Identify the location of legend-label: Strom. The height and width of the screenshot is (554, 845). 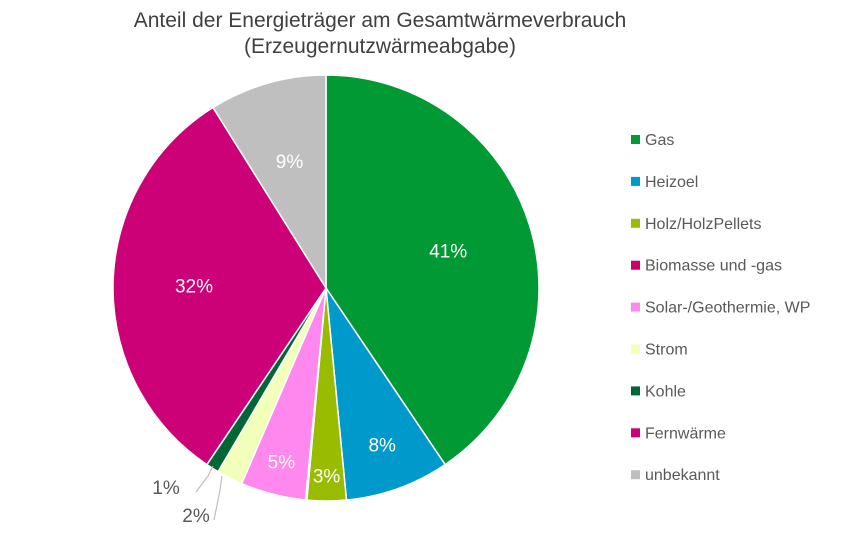
(666, 350).